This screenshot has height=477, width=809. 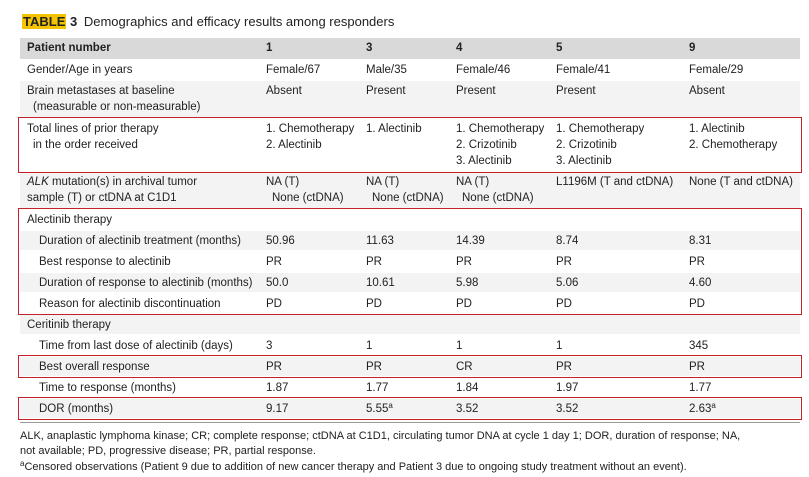 I want to click on cell-value: 50.96, so click(x=280, y=240).